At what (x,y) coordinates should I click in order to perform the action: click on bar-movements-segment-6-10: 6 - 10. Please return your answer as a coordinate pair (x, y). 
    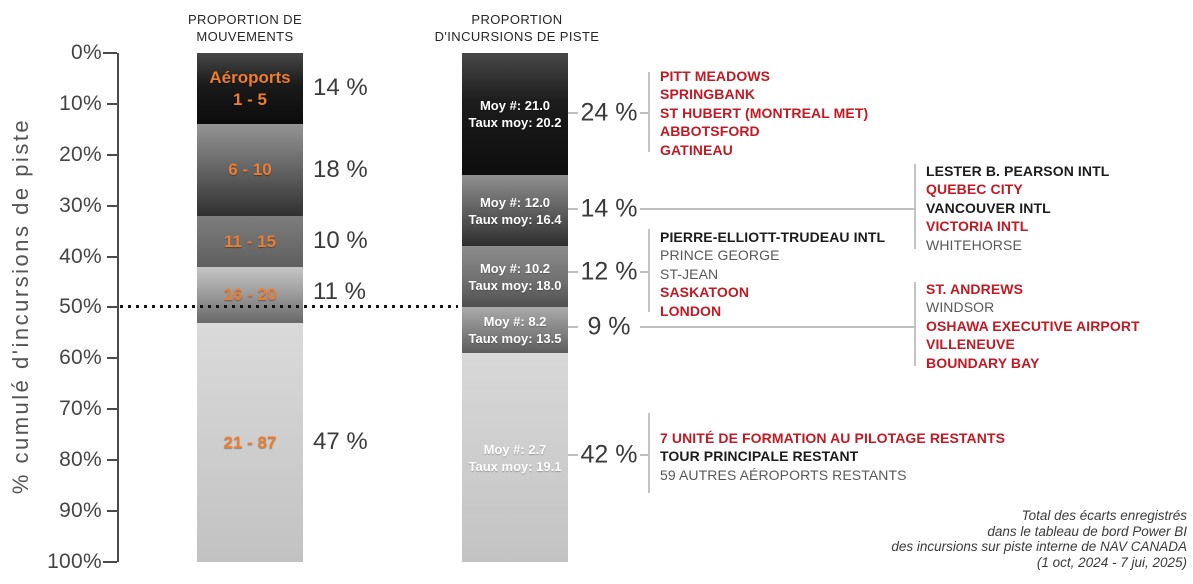
    Looking at the image, I should click on (250, 170).